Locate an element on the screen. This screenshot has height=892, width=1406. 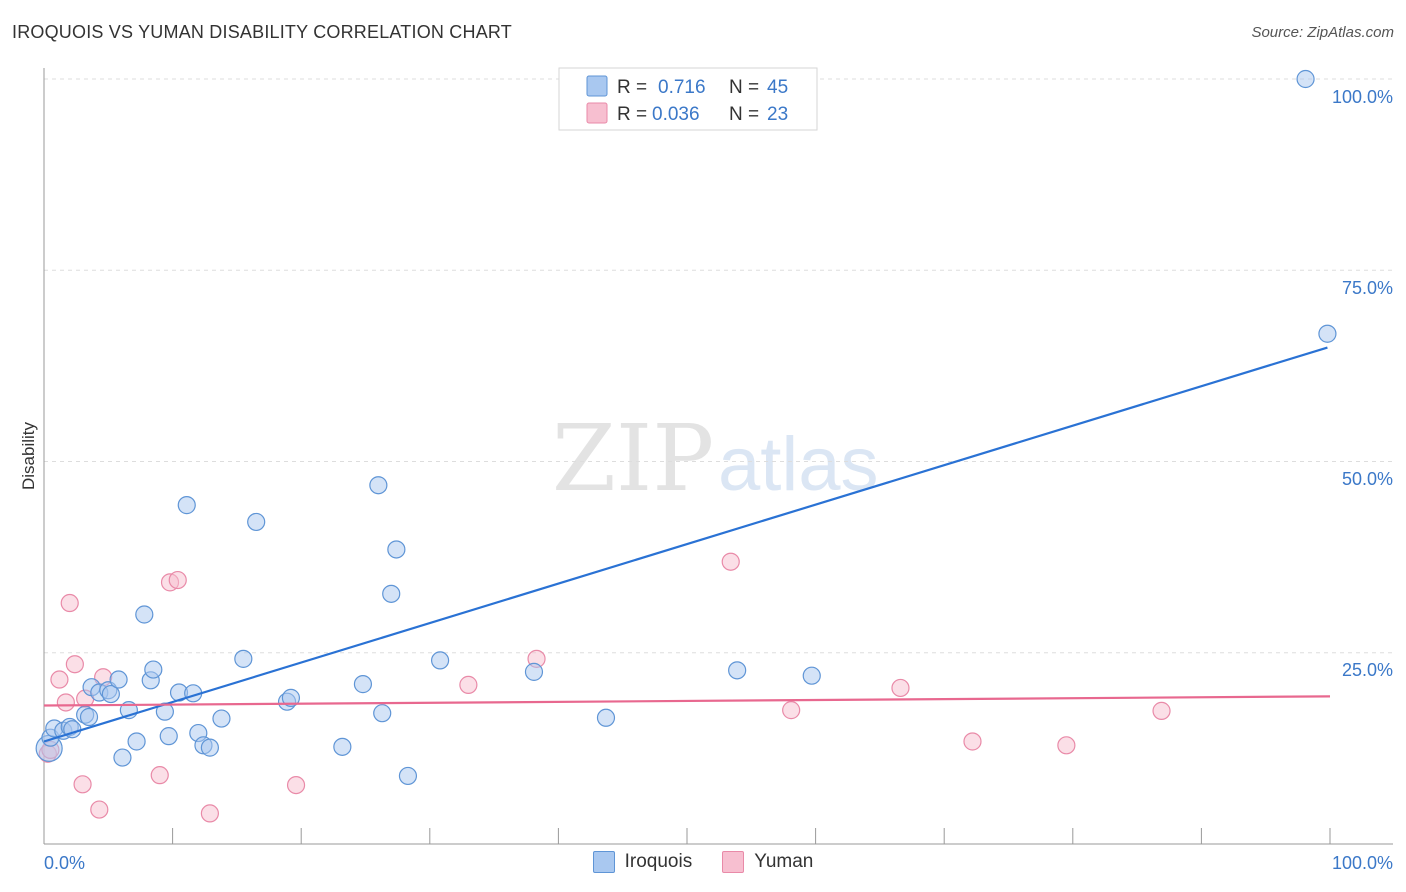
iroquois-swatch is located at coordinates (603, 862).